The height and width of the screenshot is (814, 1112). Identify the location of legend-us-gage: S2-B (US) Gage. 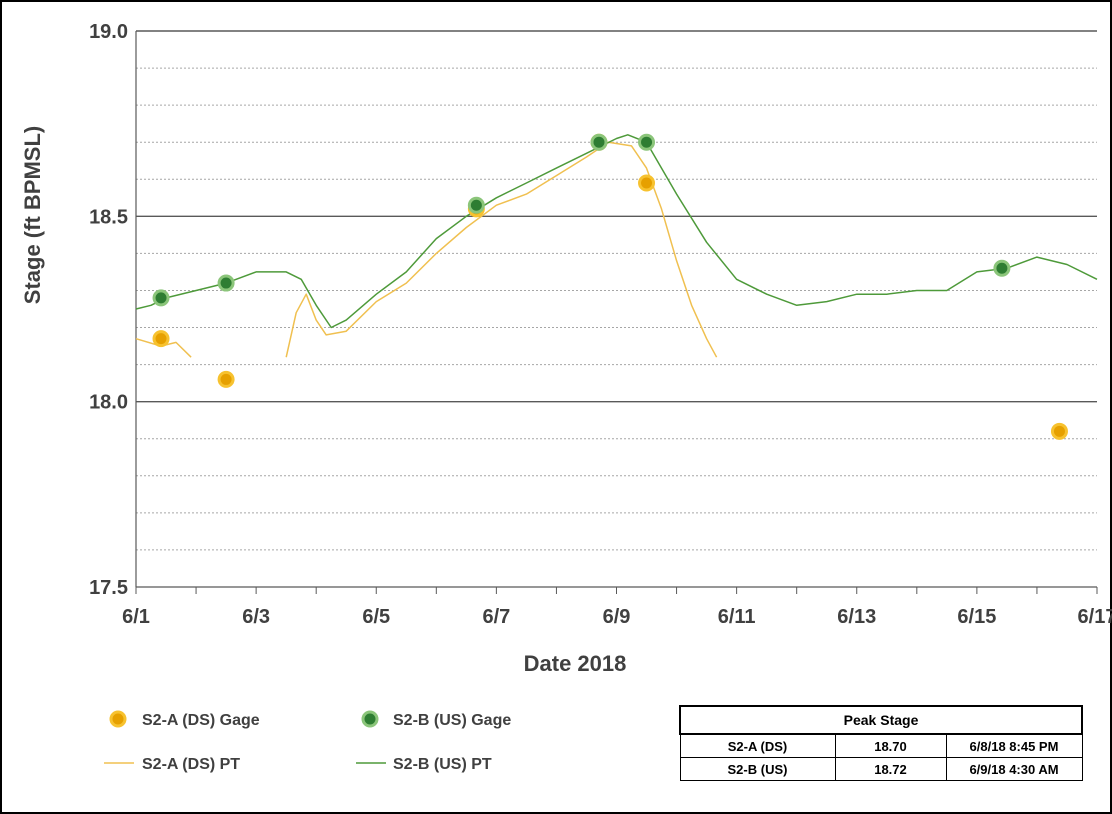
(436, 719).